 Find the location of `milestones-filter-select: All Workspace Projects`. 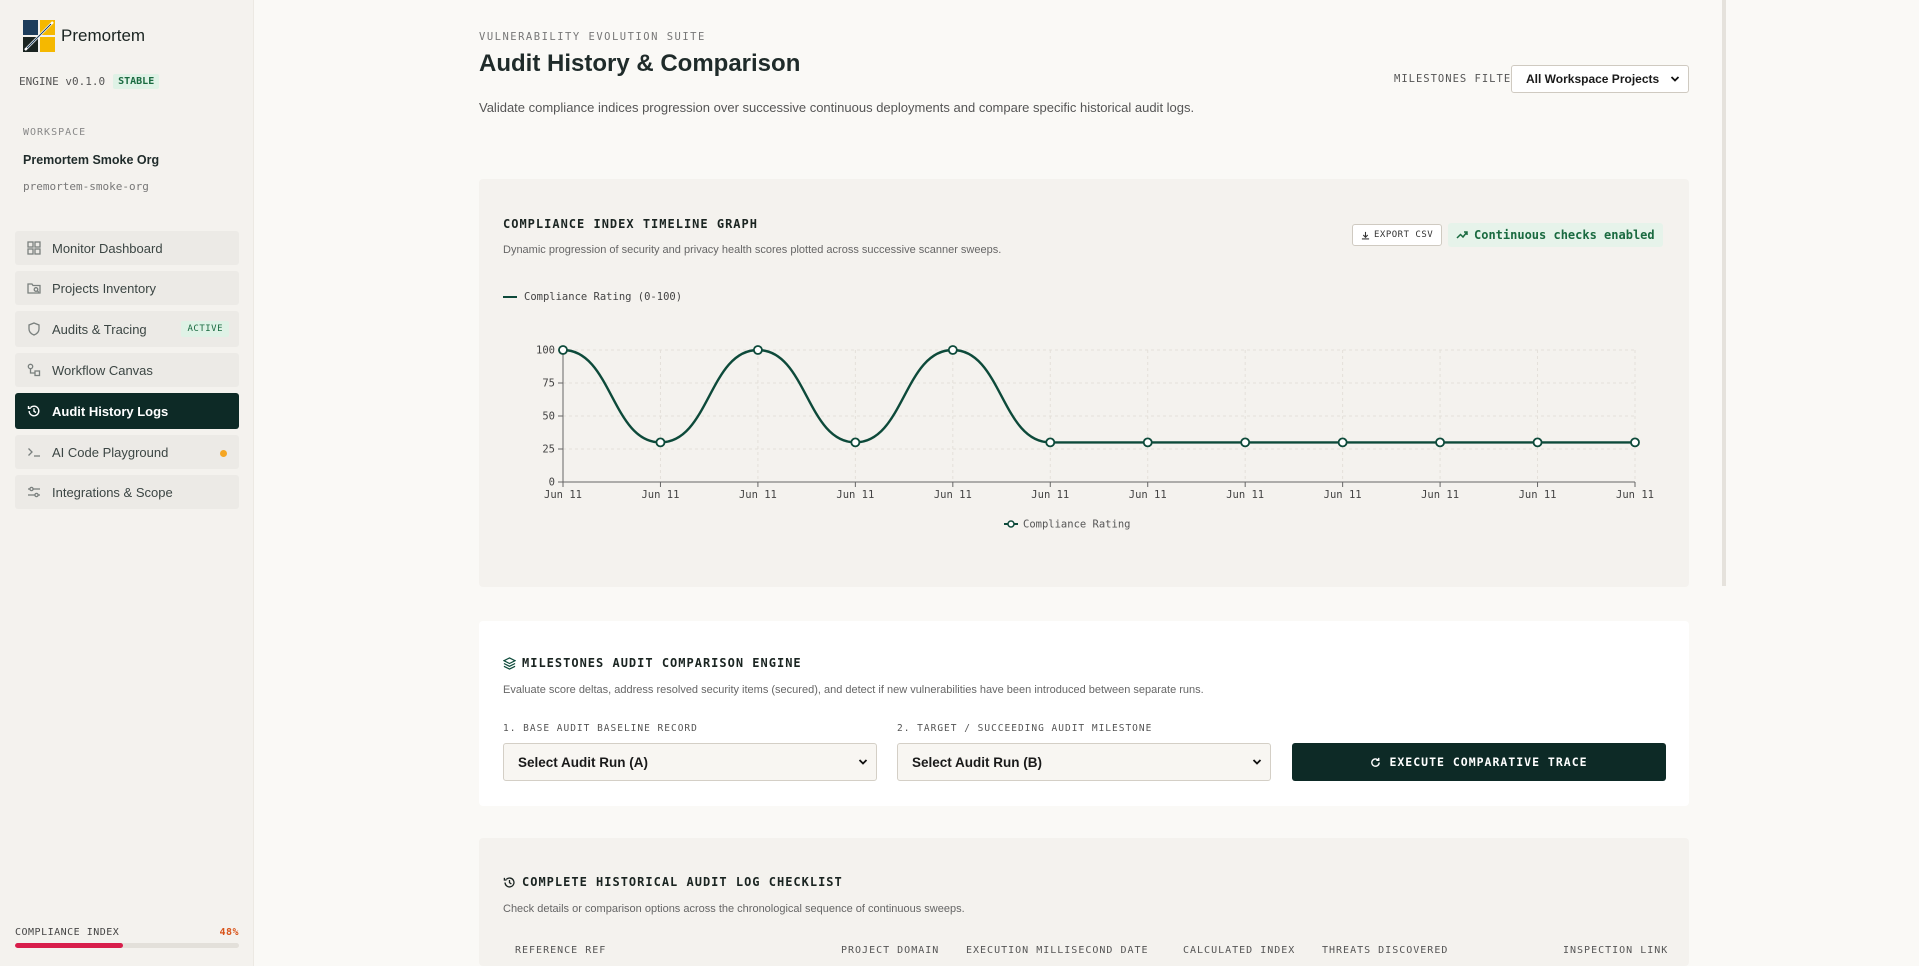

milestones-filter-select: All Workspace Projects is located at coordinates (1600, 79).